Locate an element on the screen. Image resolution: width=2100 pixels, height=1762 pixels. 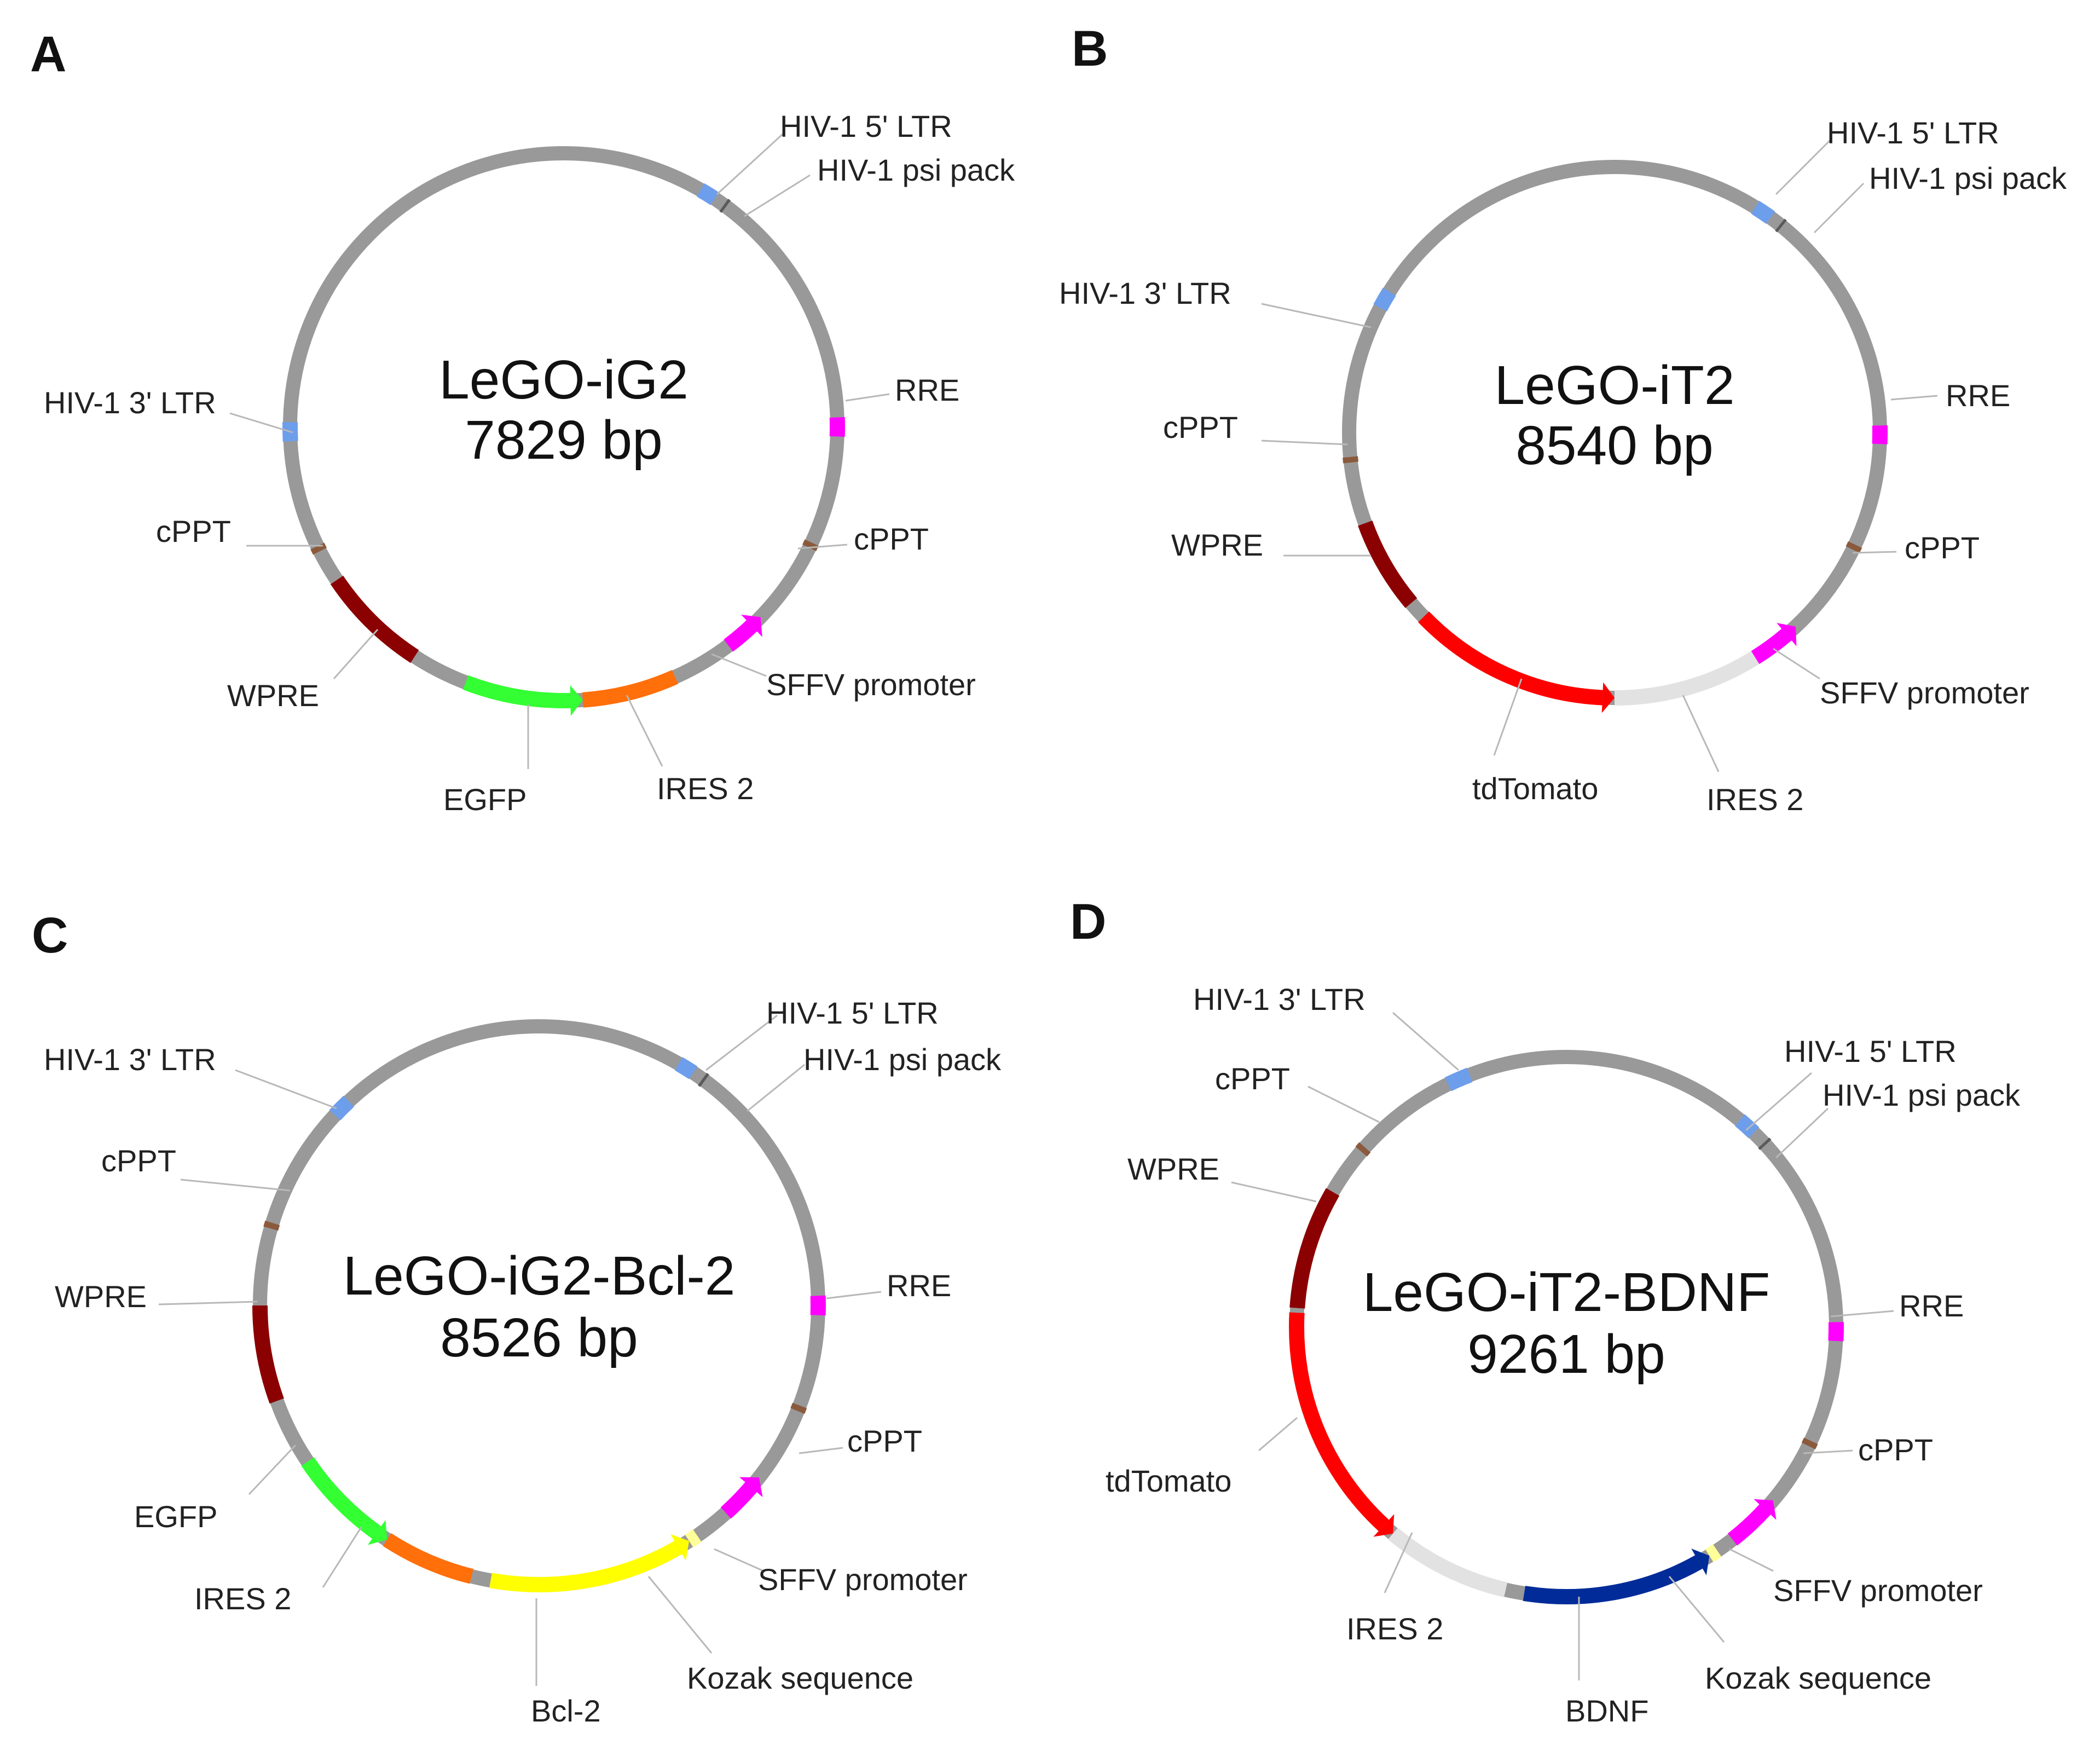
feature-bdnf is located at coordinates (1613, 1579).